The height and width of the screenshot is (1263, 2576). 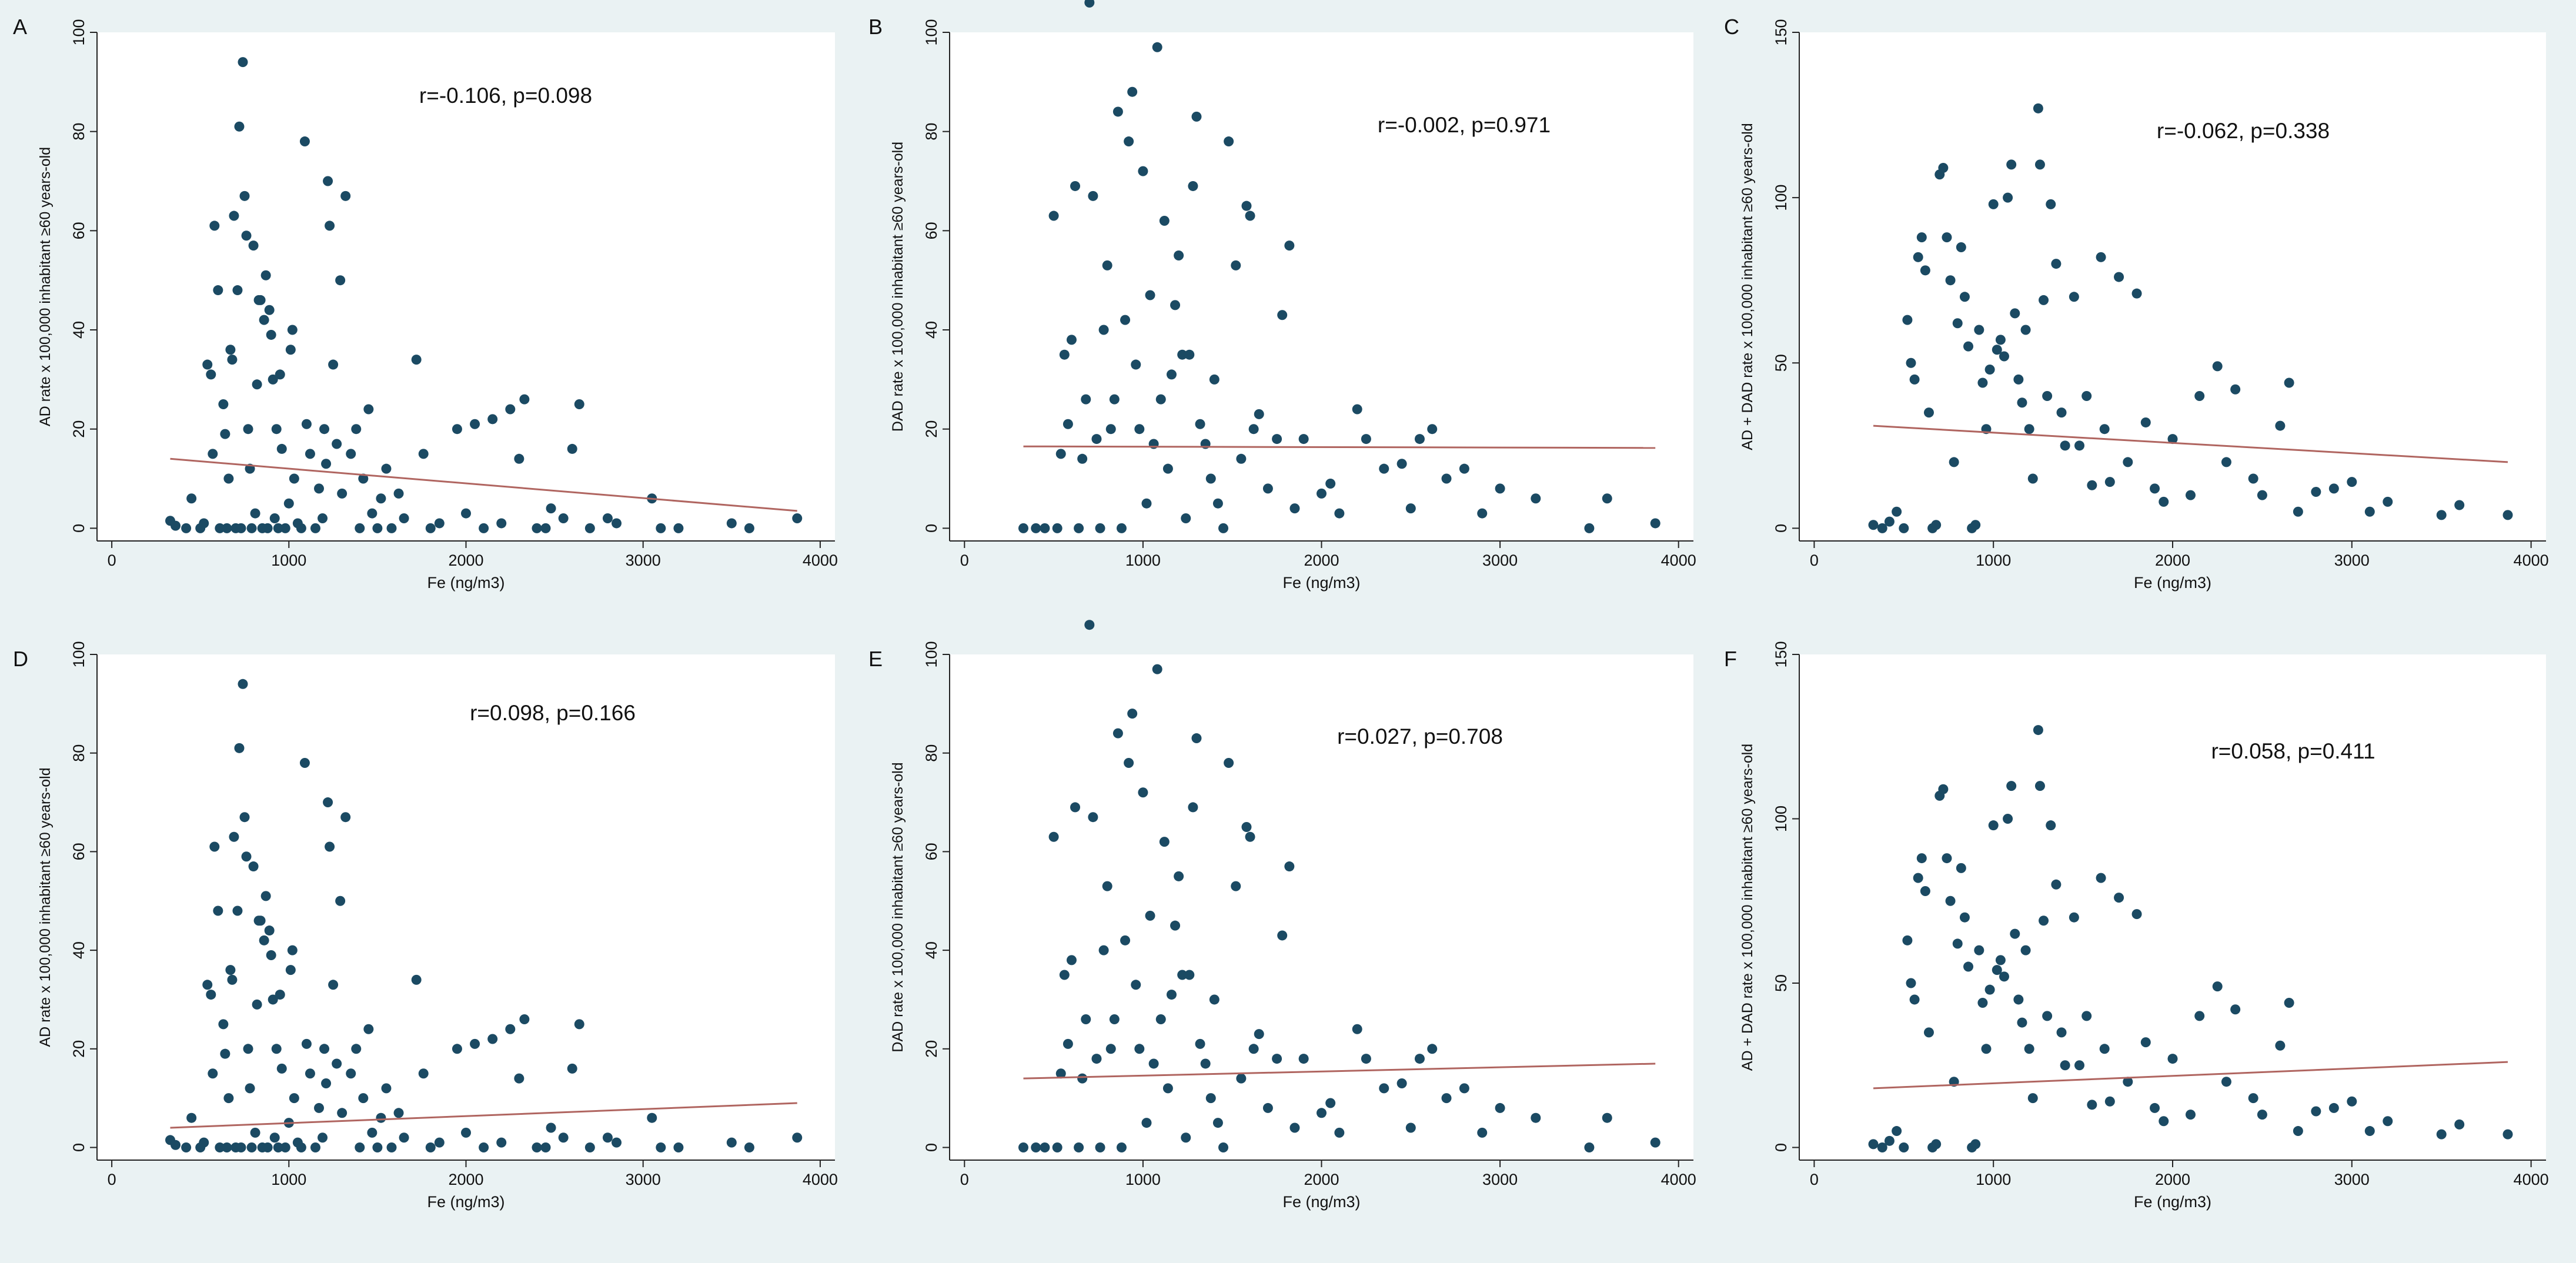 What do you see at coordinates (466, 286) in the screenshot?
I see `plot-area` at bounding box center [466, 286].